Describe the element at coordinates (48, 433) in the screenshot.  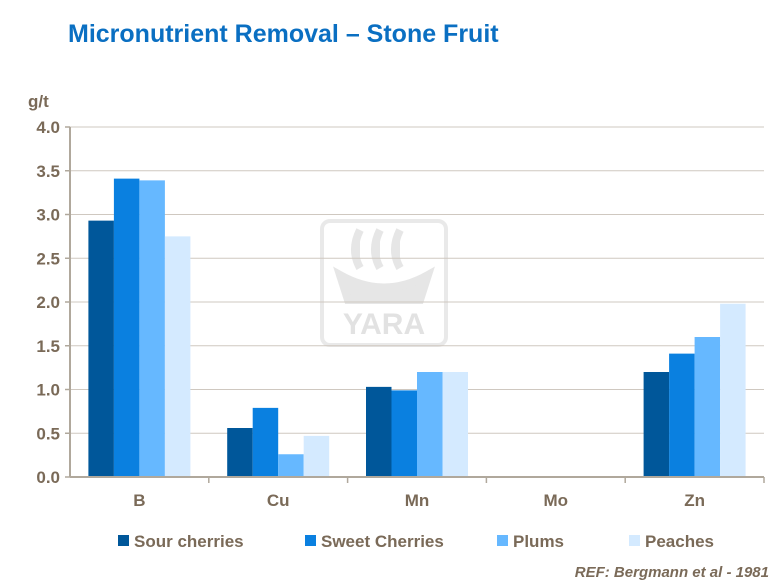
I see `y-tick-label: 0.5` at that location.